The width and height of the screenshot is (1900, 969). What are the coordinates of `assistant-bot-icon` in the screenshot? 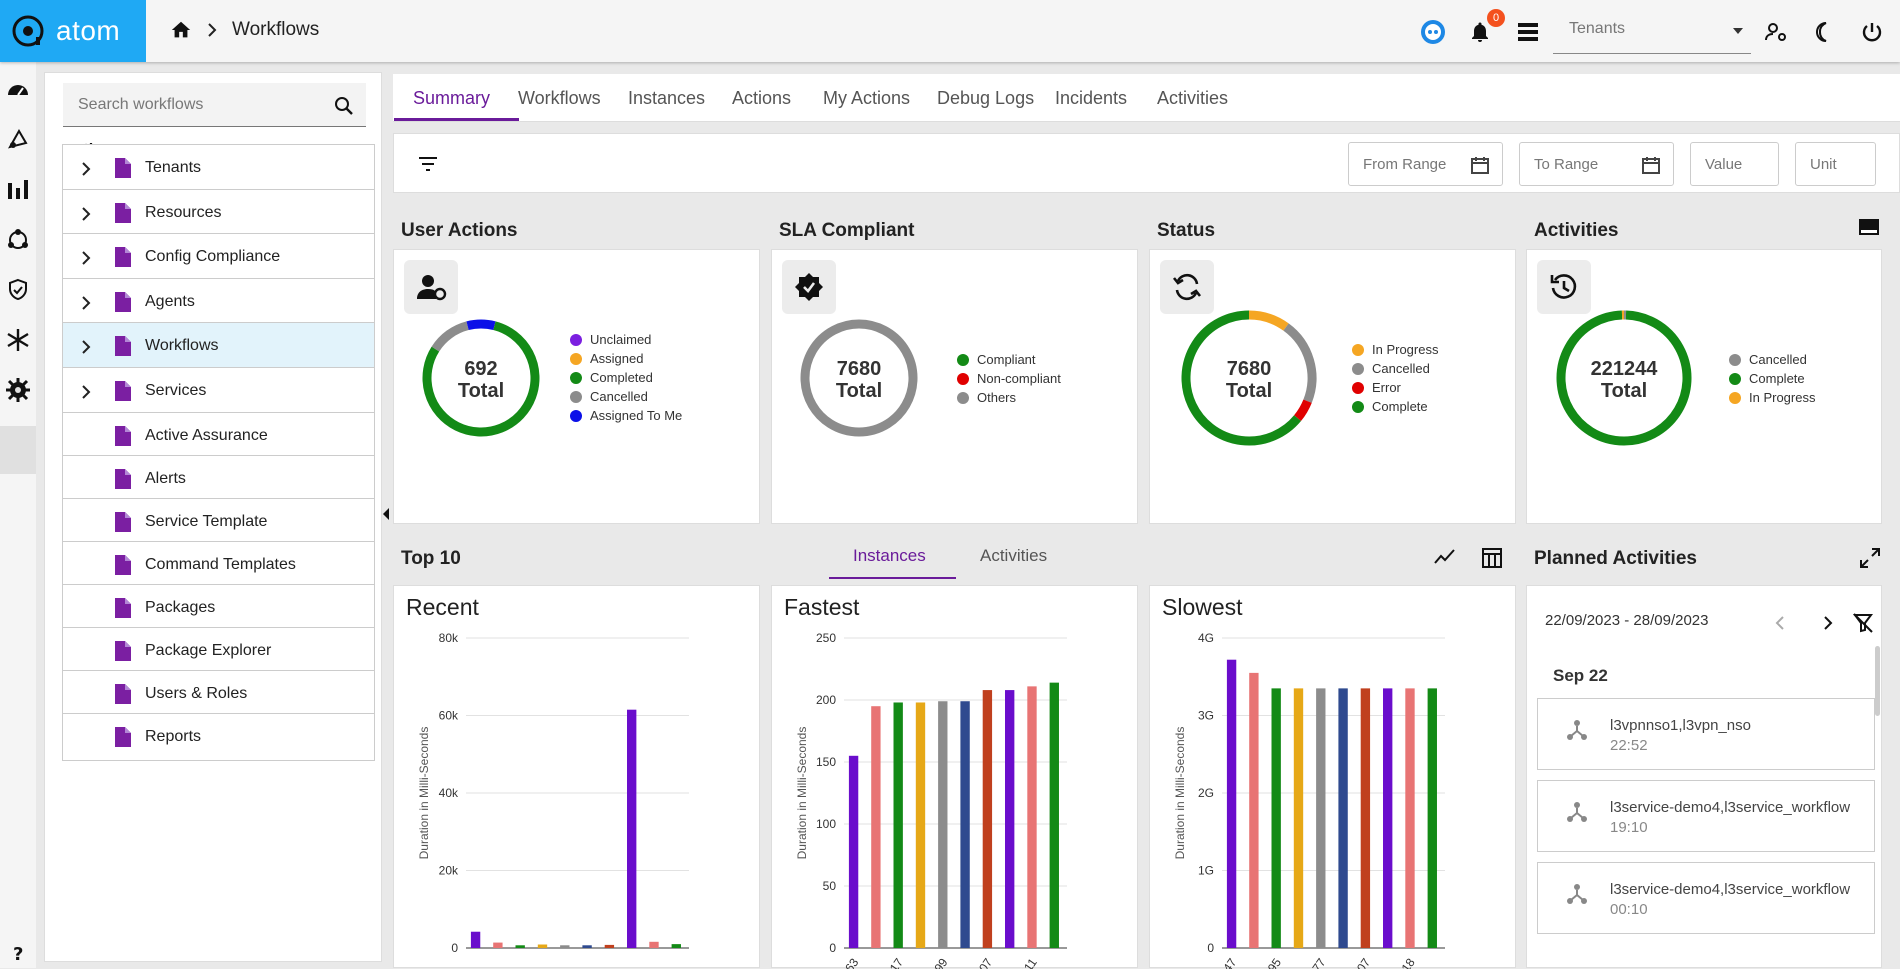 It's located at (1433, 32).